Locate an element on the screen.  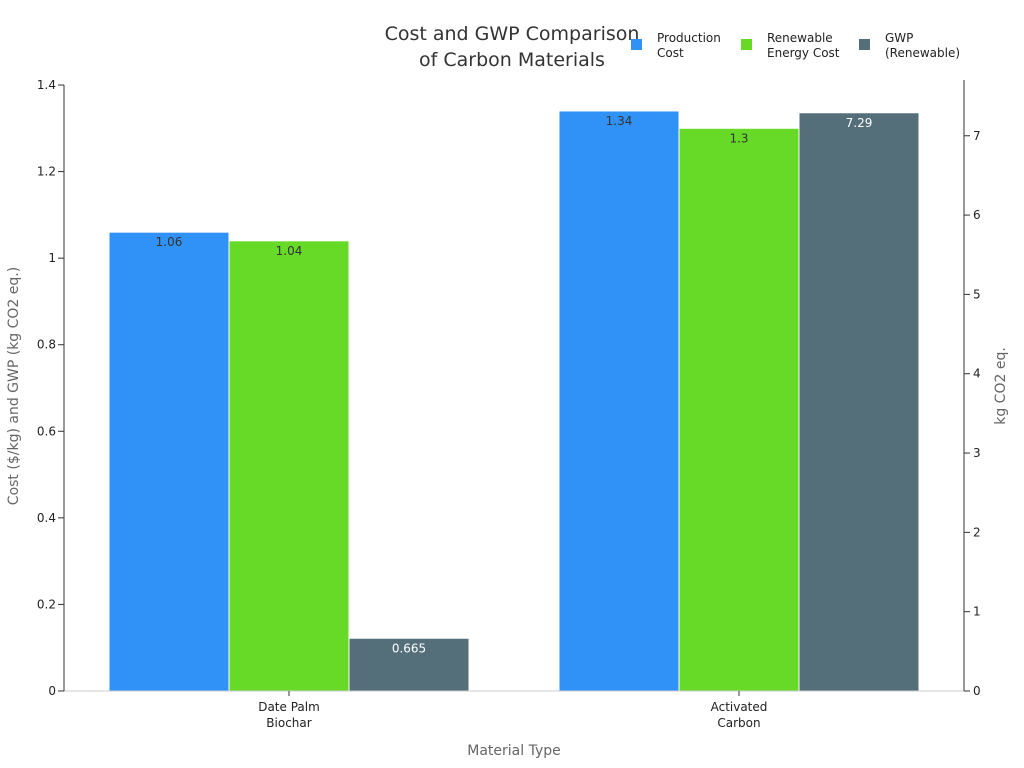
y-ticks-right: 0 1 2 3 4 5 6 7 is located at coordinates (972, 413).